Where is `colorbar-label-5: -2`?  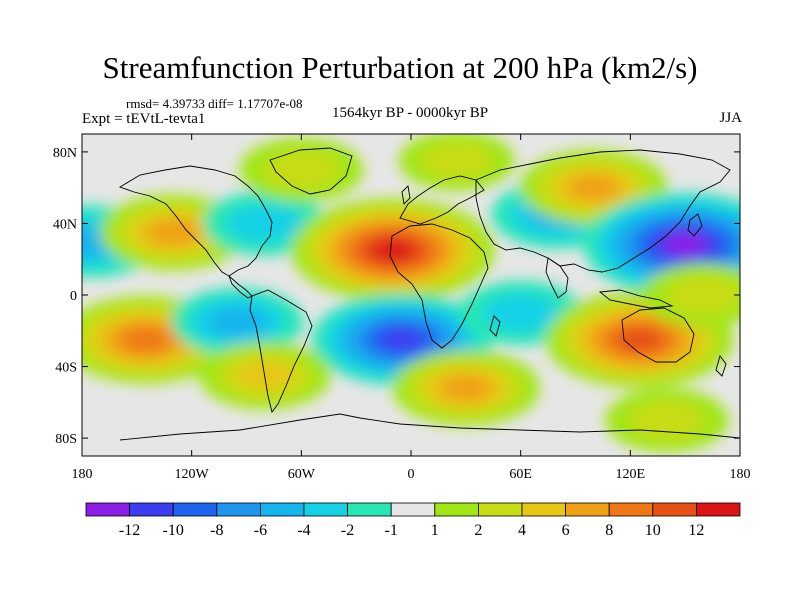
colorbar-label-5: -2 is located at coordinates (347, 530).